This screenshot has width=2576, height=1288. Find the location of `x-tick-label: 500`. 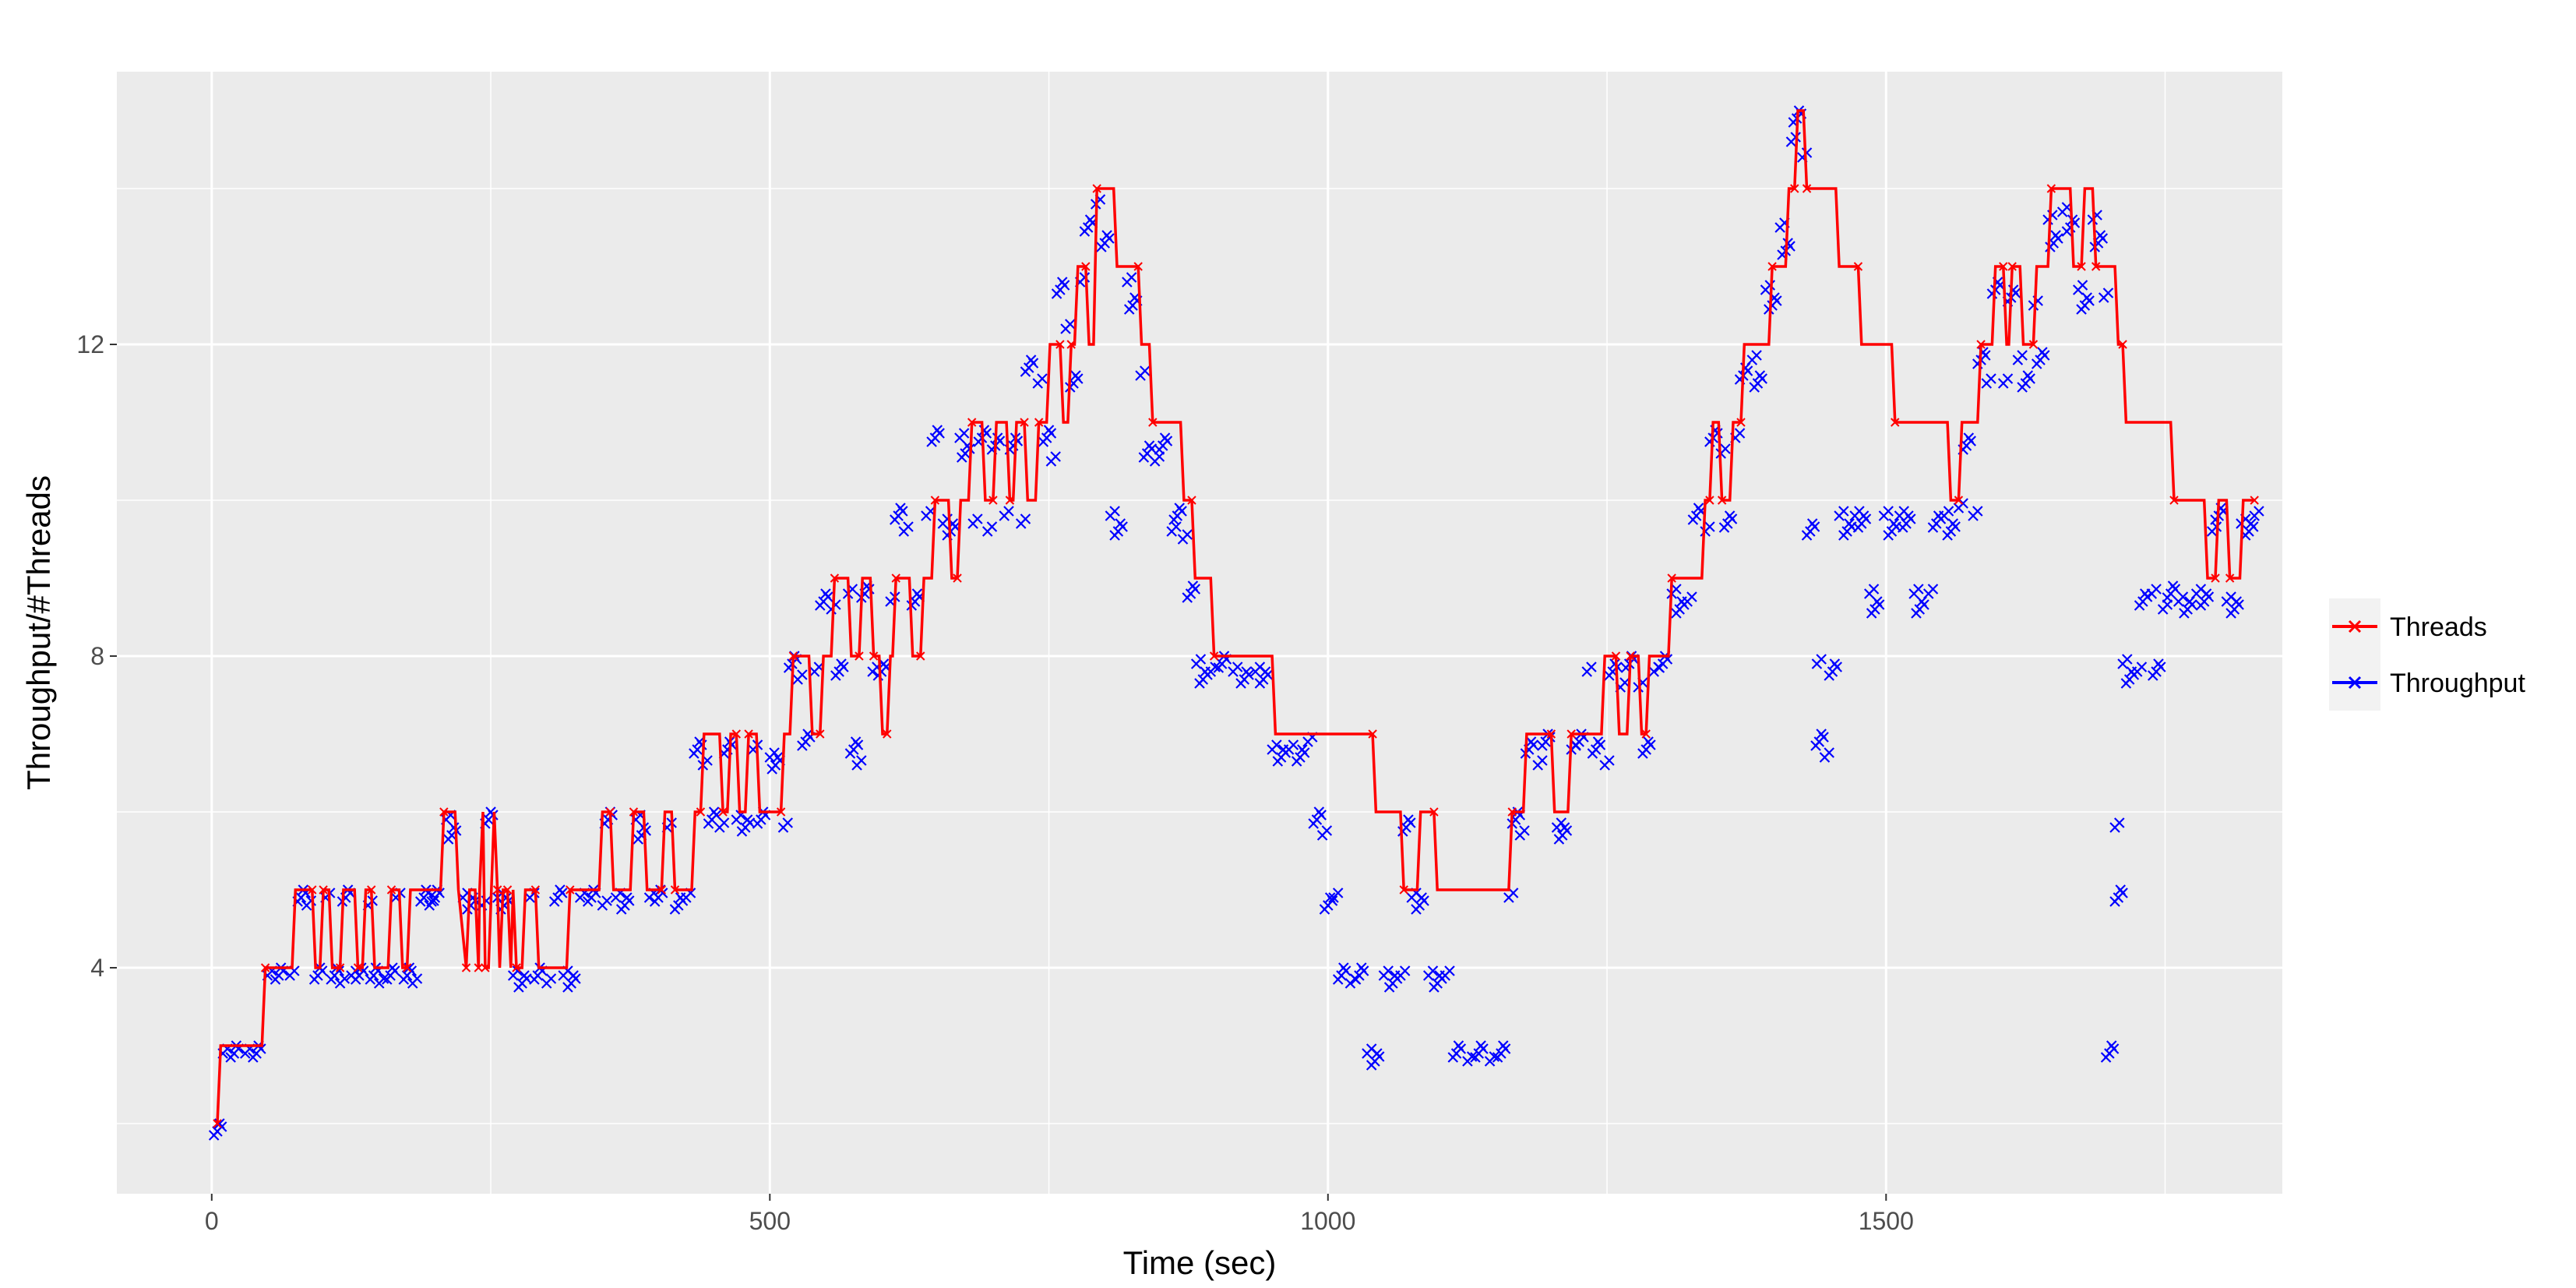

x-tick-label: 500 is located at coordinates (770, 1221).